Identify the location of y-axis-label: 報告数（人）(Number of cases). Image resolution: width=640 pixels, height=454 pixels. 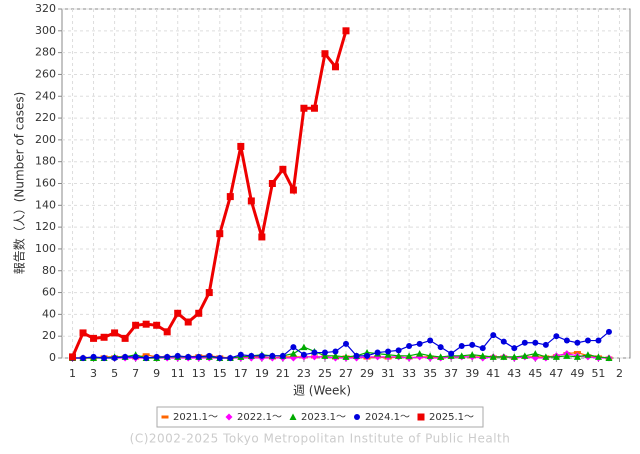
(19, 183).